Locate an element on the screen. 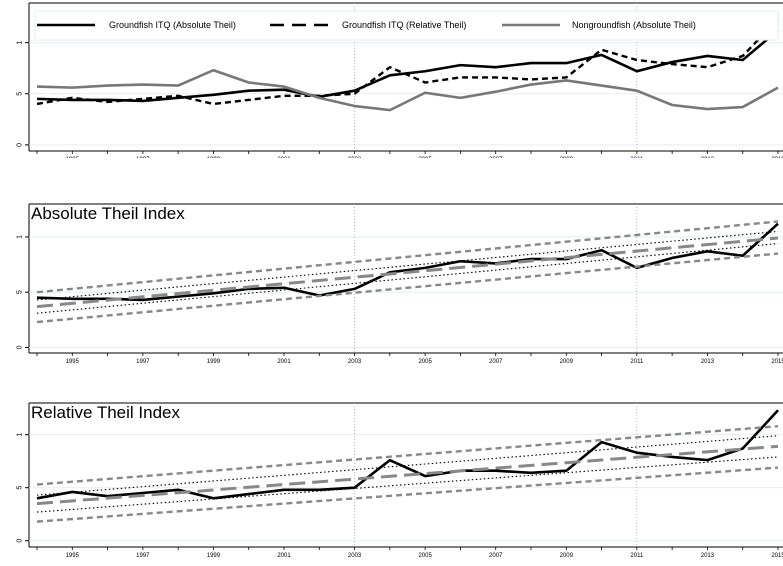 This screenshot has width=783, height=566. legend-label: Groundfish ITQ (Relative Theil) is located at coordinates (404, 25).